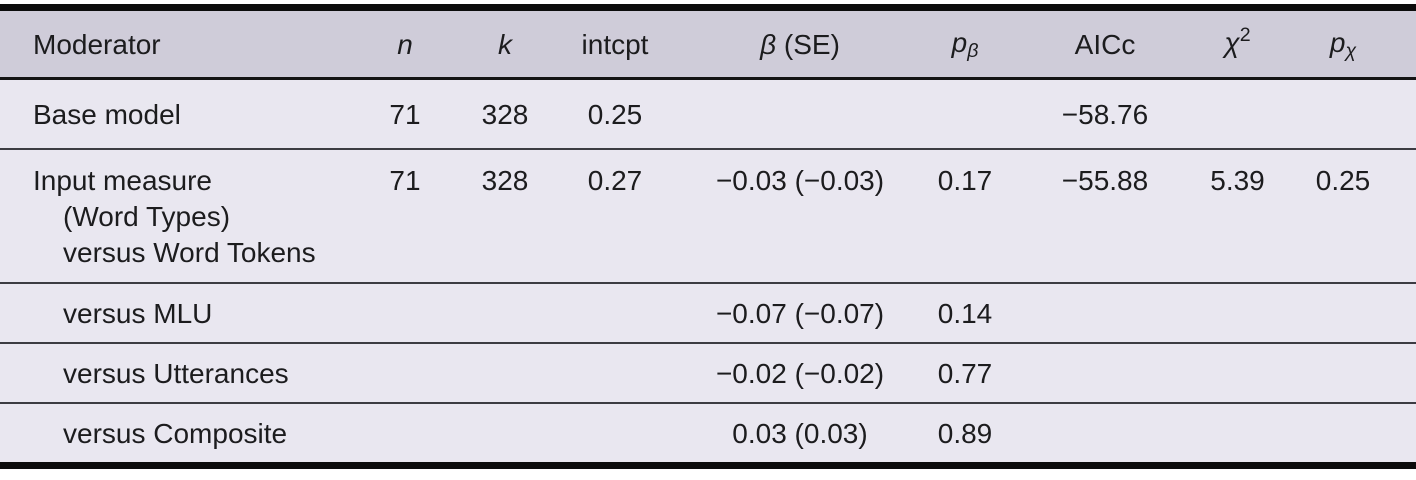  I want to click on header-beta-se: β (SE), so click(800, 43).